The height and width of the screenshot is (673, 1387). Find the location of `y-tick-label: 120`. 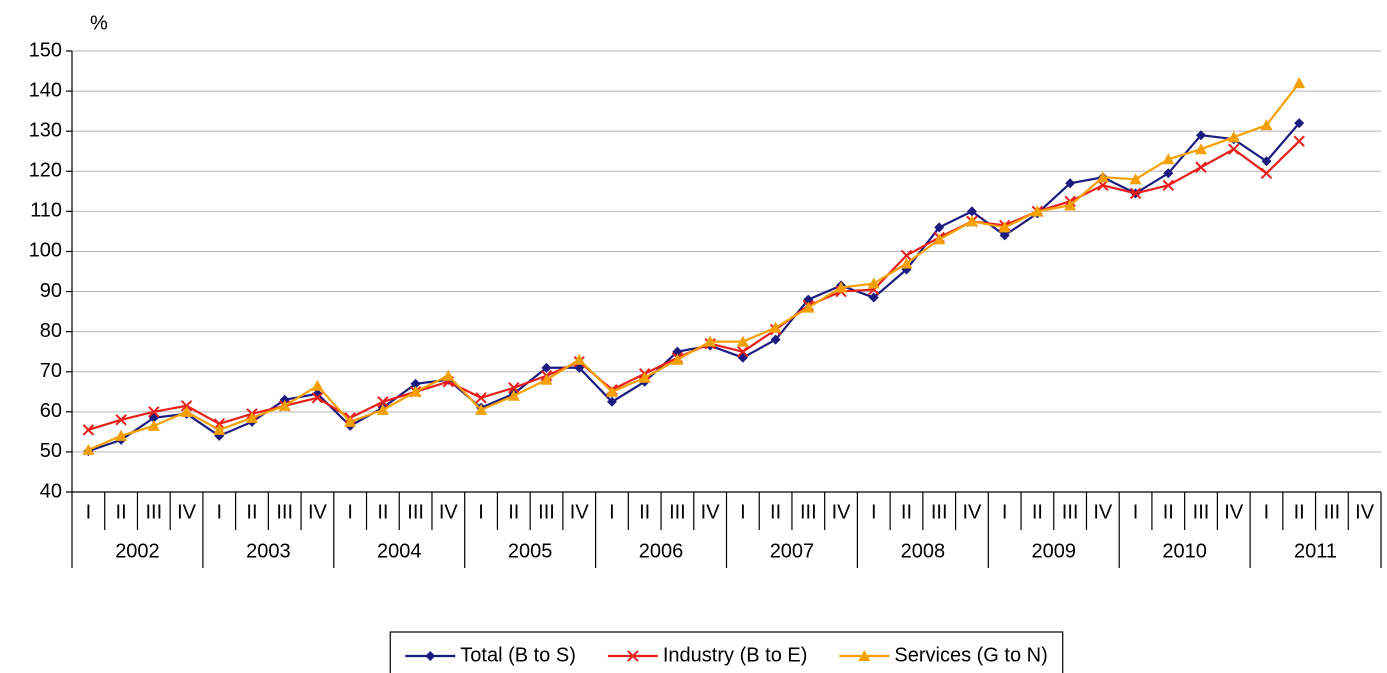

y-tick-label: 120 is located at coordinates (45, 171).